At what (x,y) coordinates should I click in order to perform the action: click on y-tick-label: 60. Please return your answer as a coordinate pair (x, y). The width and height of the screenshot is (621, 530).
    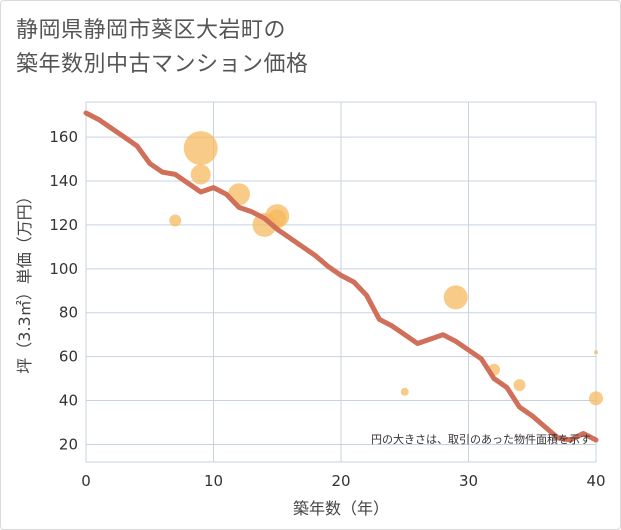
    Looking at the image, I should click on (68, 357).